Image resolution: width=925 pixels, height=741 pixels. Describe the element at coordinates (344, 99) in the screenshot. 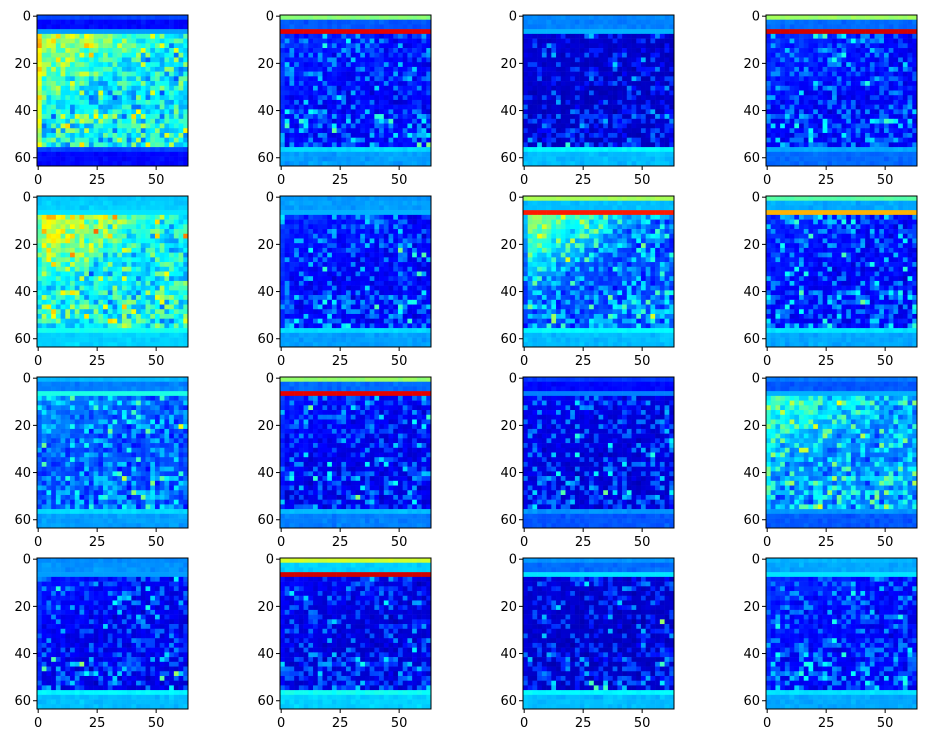

I see `subplot-2: 0 25 50 0 20 40 60` at that location.